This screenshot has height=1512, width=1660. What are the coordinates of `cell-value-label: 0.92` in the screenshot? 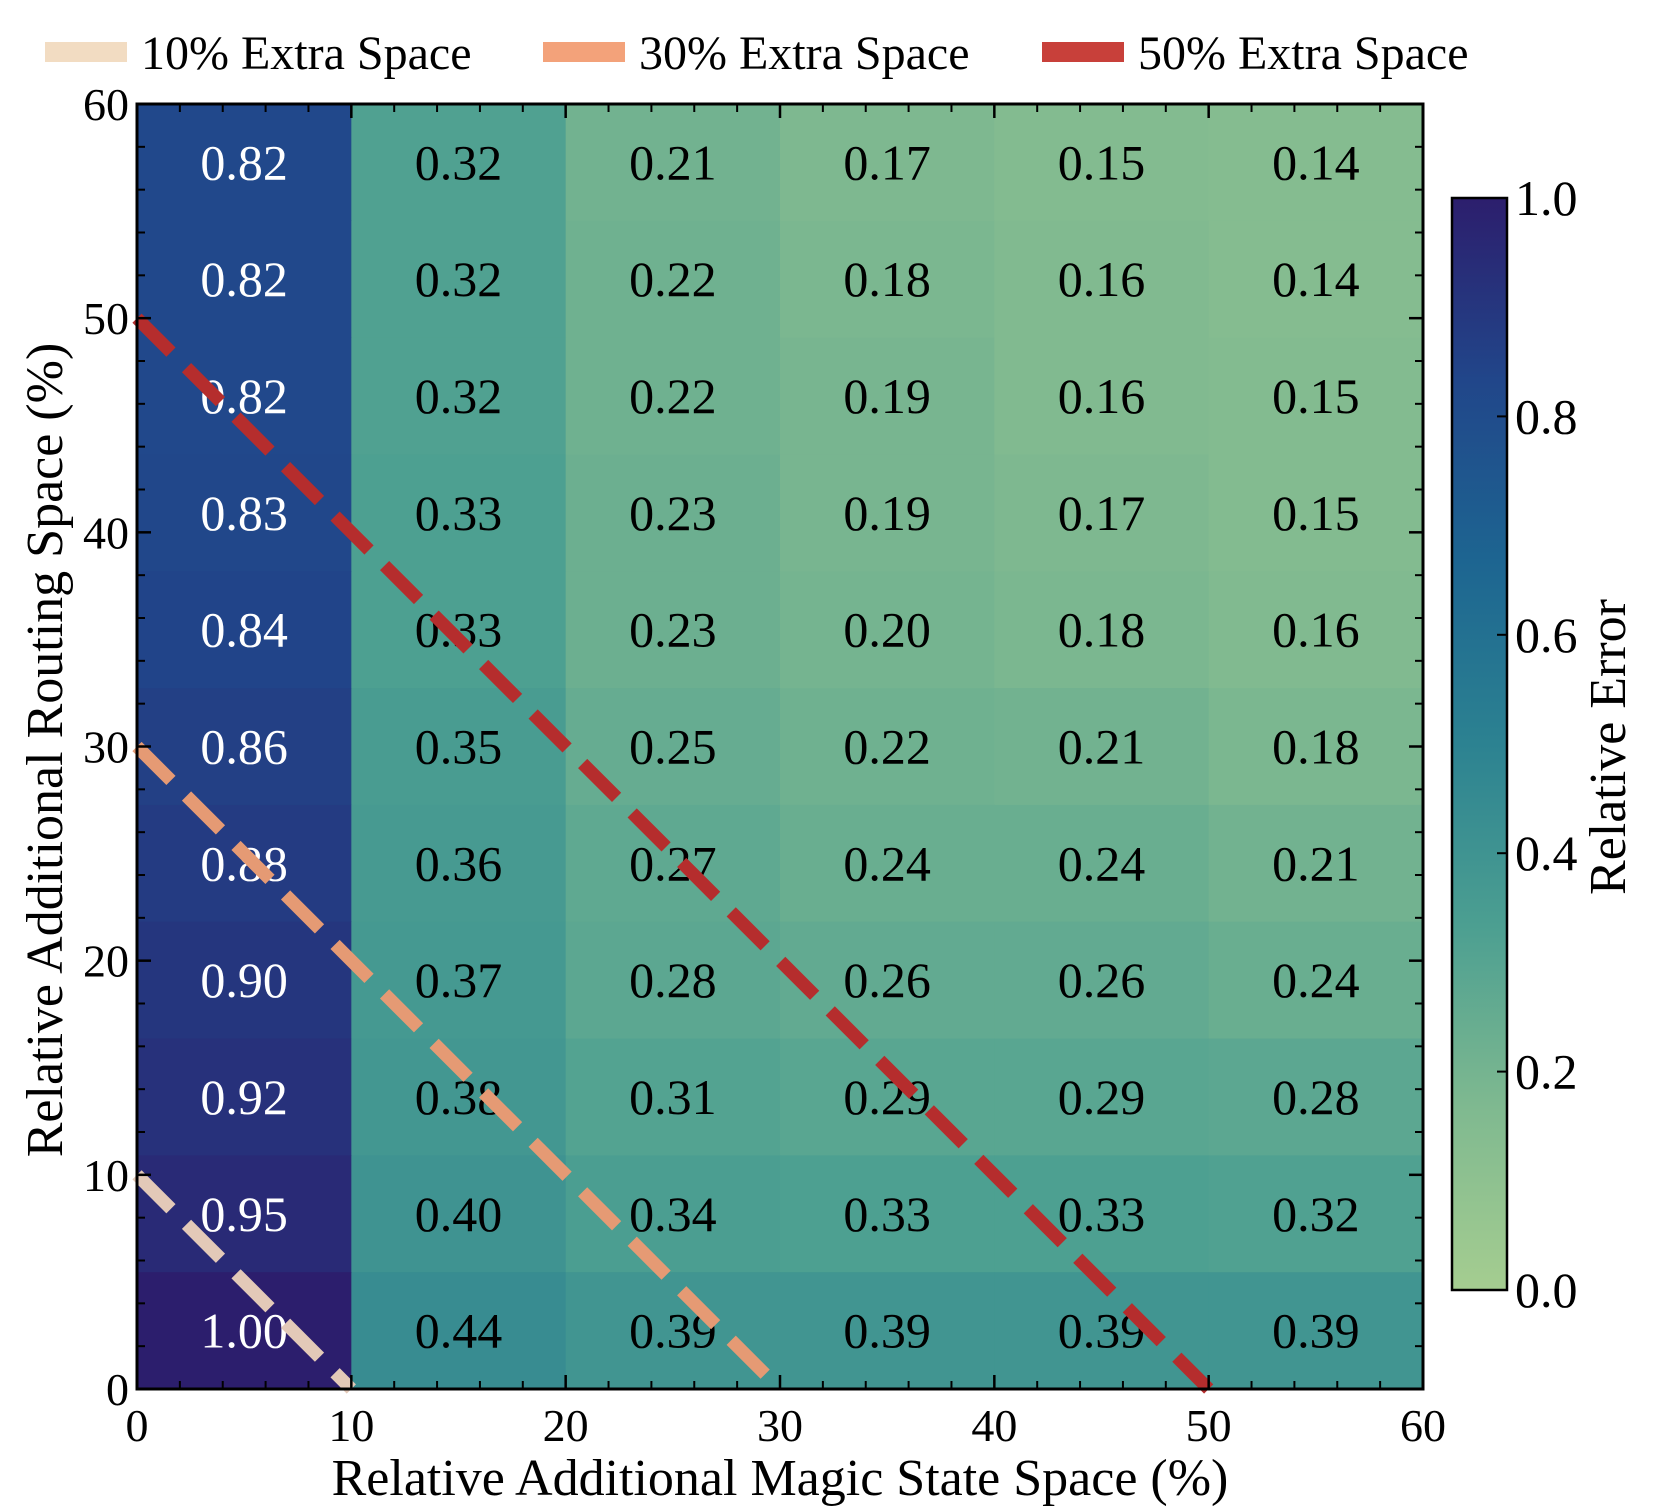 It's located at (244, 1097).